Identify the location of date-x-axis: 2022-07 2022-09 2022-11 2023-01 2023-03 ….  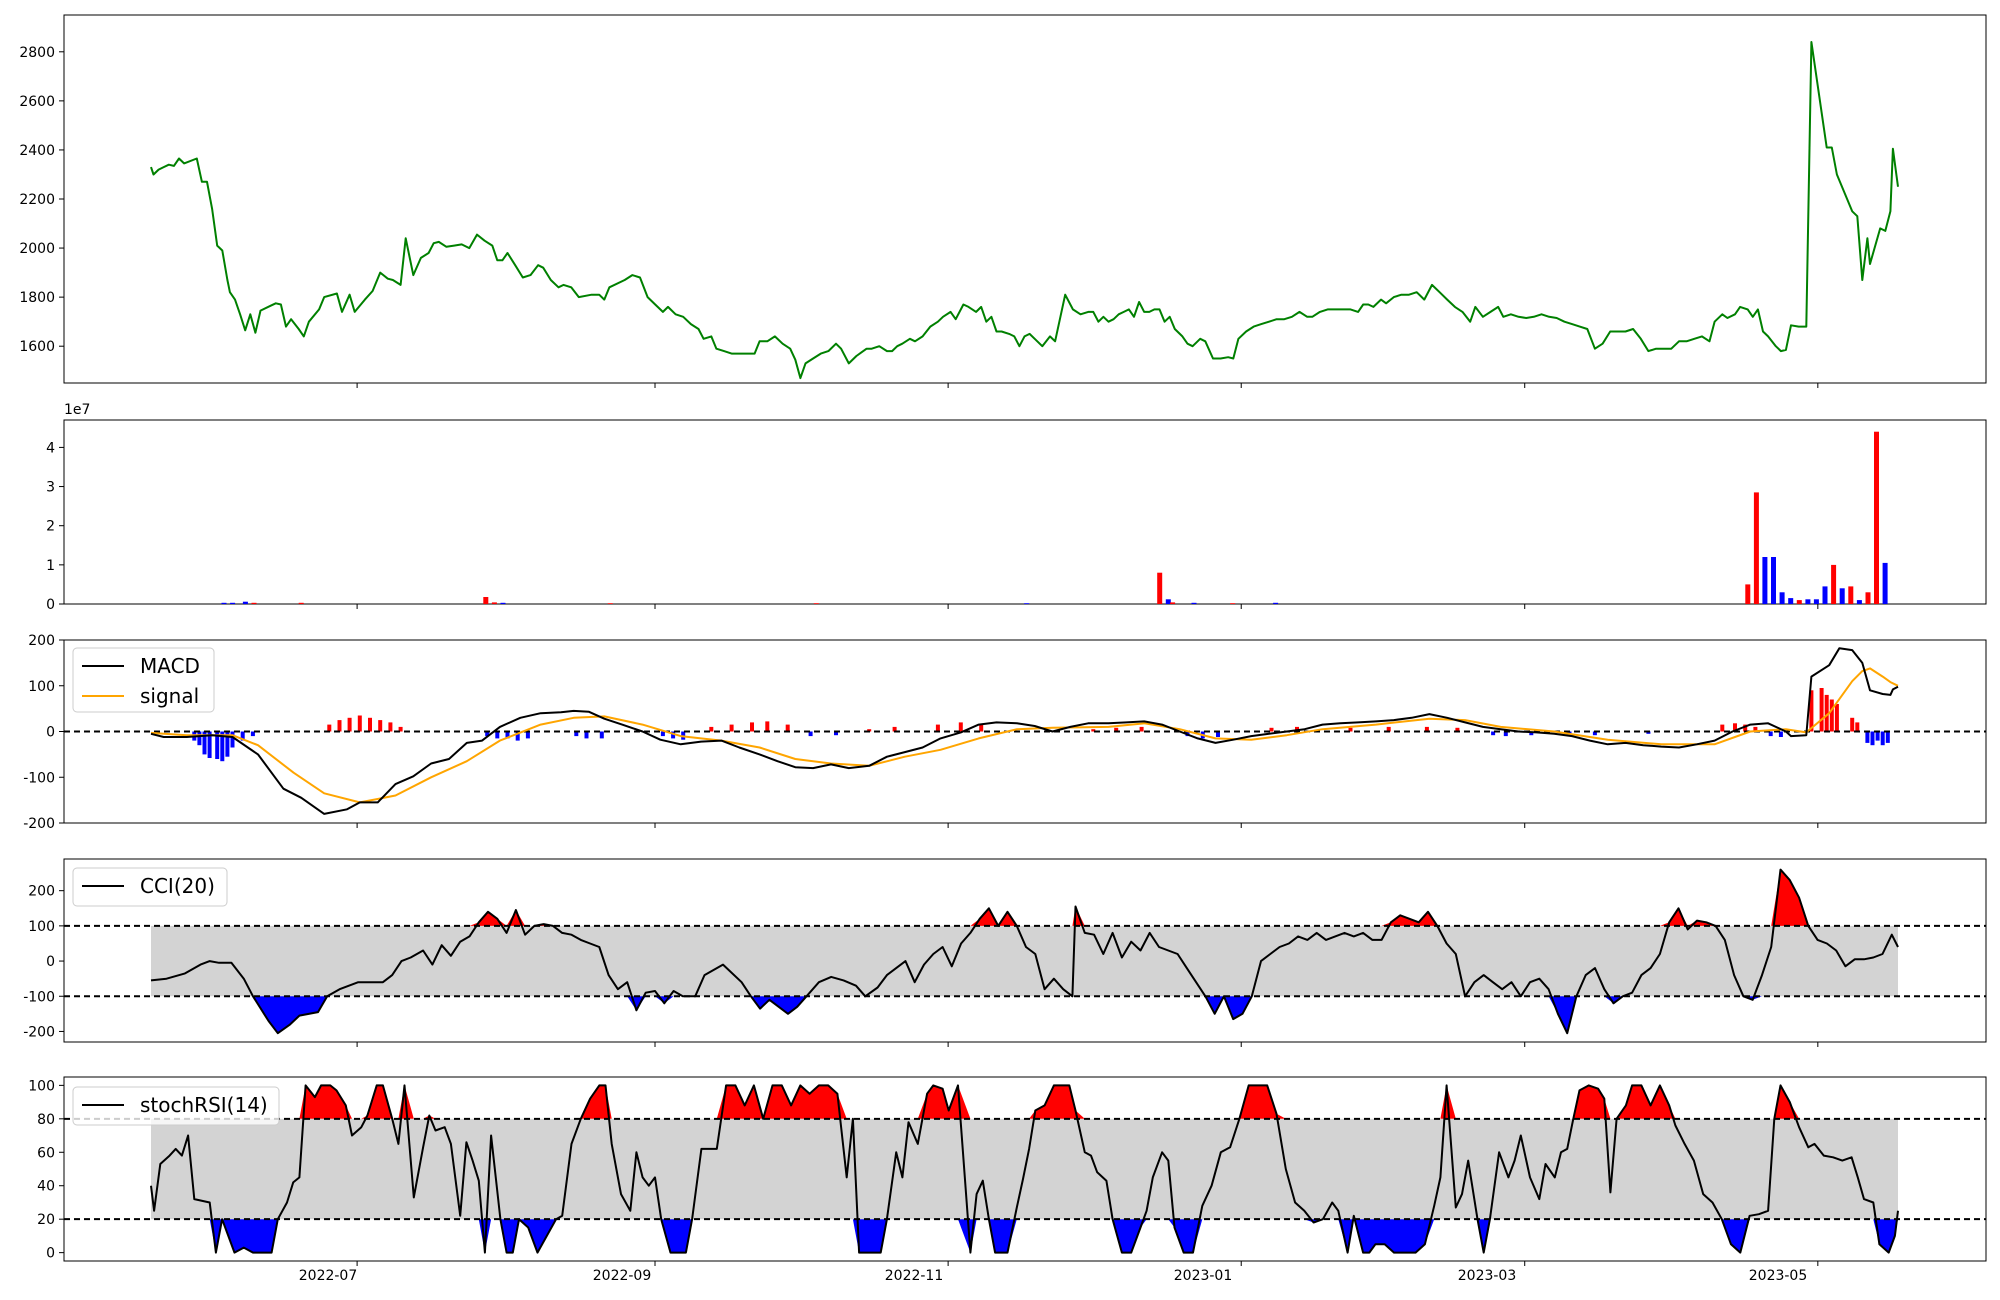
(1053, 1276).